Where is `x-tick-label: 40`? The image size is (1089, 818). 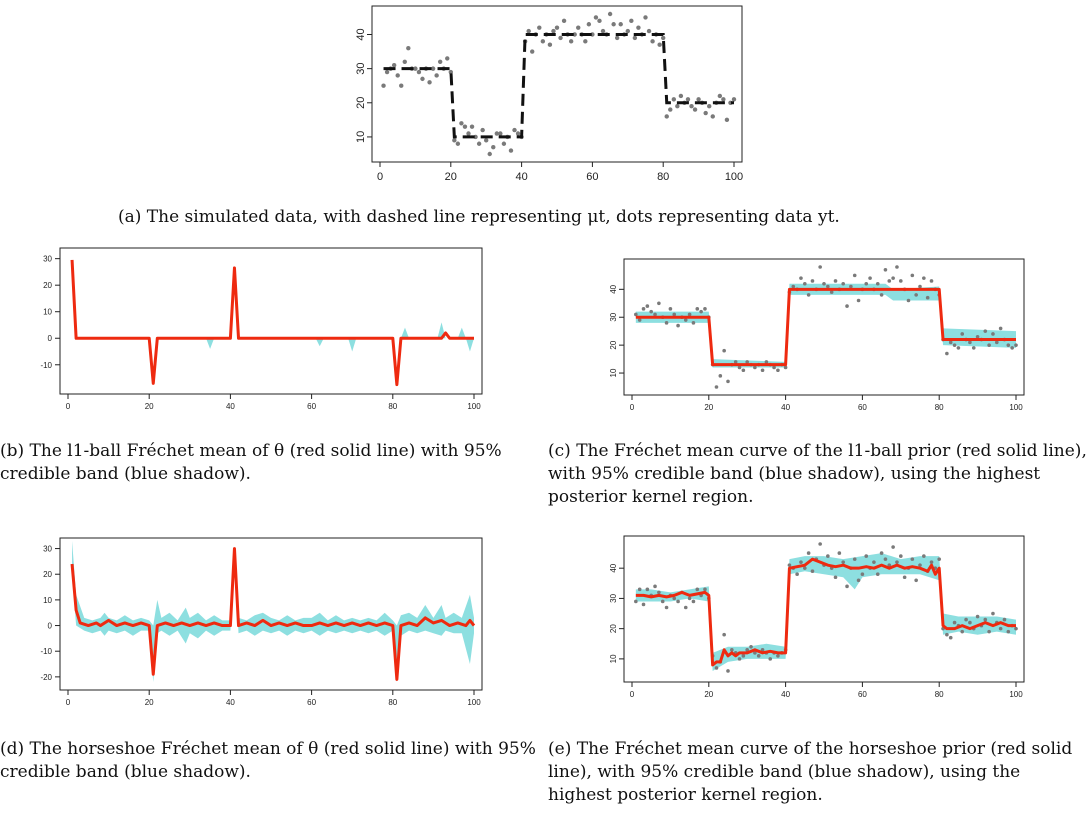
x-tick-label: 40 is located at coordinates (785, 407).